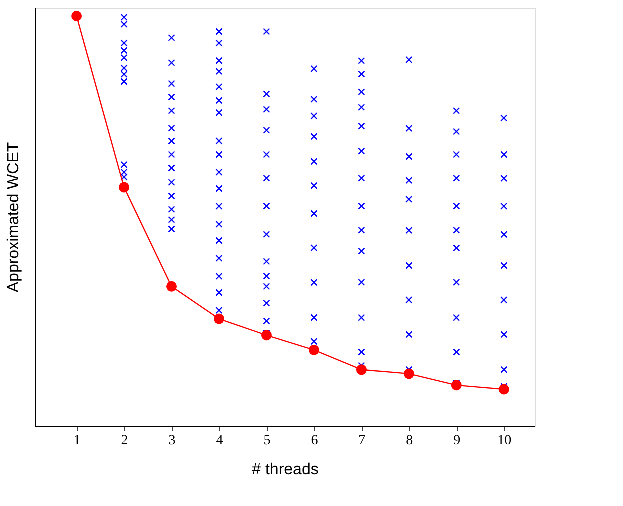 The height and width of the screenshot is (506, 623). I want to click on x-tick-label: 8, so click(410, 441).